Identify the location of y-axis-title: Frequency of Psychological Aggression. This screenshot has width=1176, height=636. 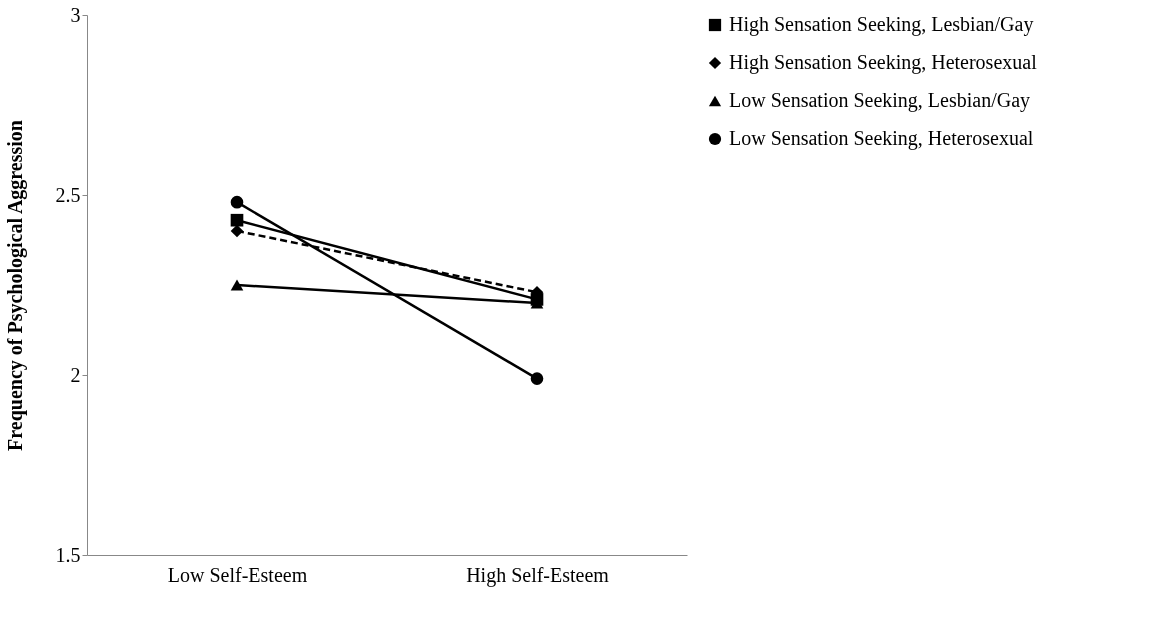
(15, 285).